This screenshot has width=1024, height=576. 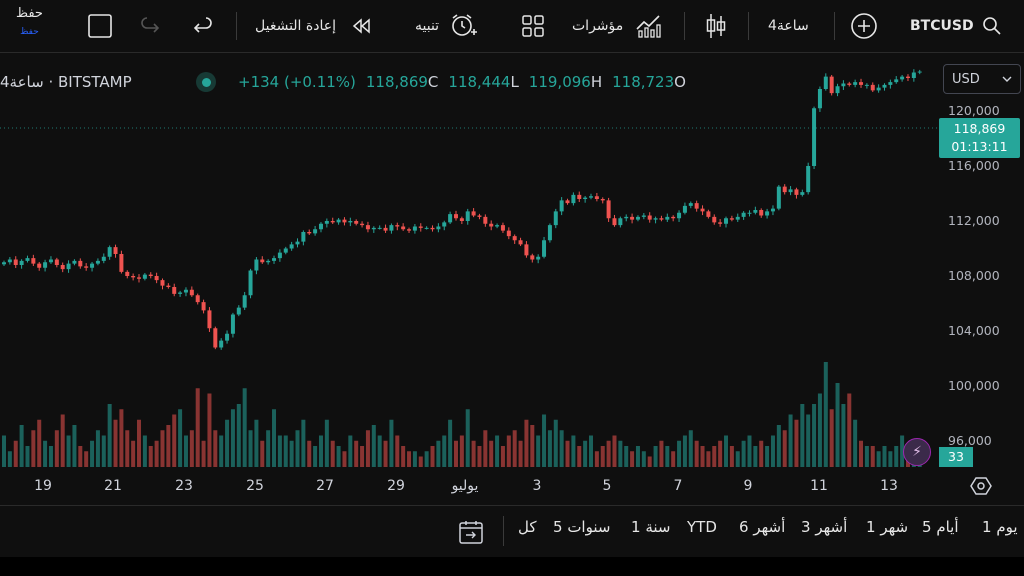 What do you see at coordinates (446, 26) in the screenshot?
I see `alert-button: تنبيه` at bounding box center [446, 26].